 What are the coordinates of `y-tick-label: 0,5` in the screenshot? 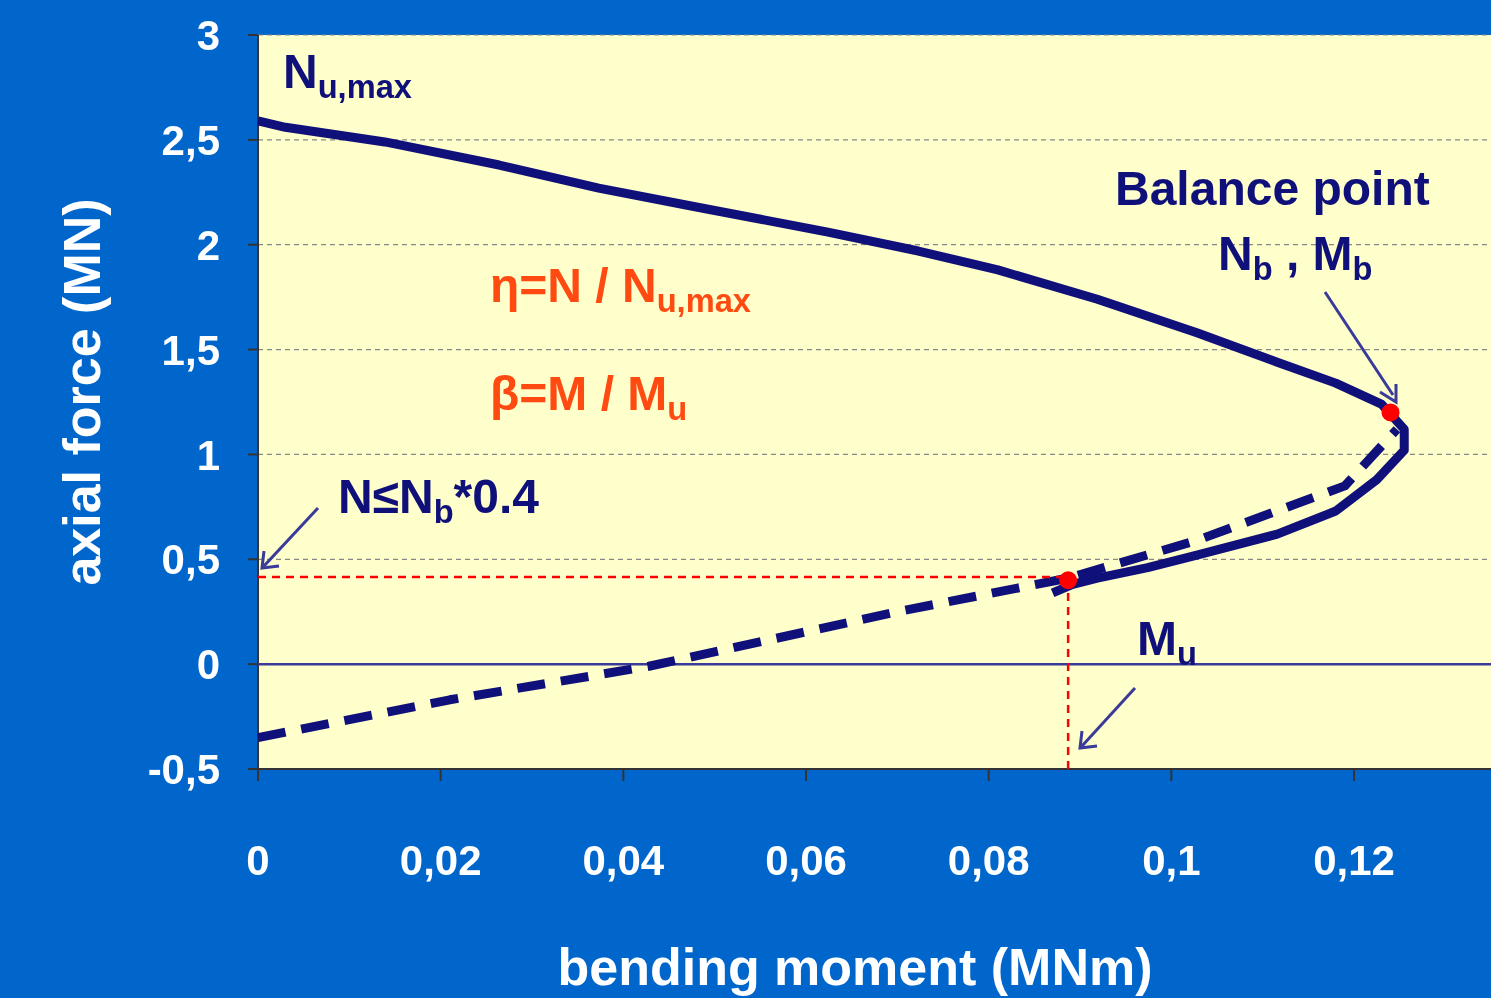 It's located at (190, 560).